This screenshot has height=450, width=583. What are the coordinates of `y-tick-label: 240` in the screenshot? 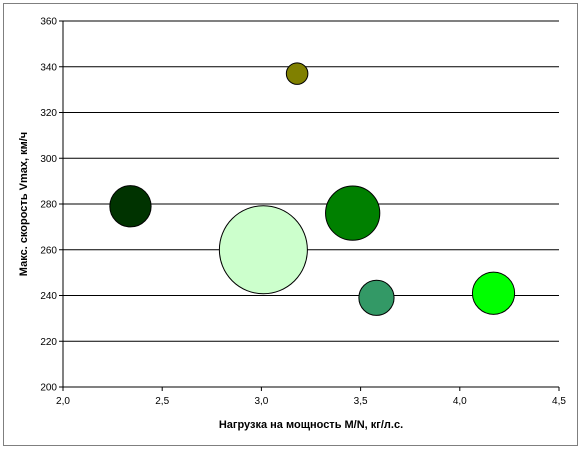 It's located at (48, 296).